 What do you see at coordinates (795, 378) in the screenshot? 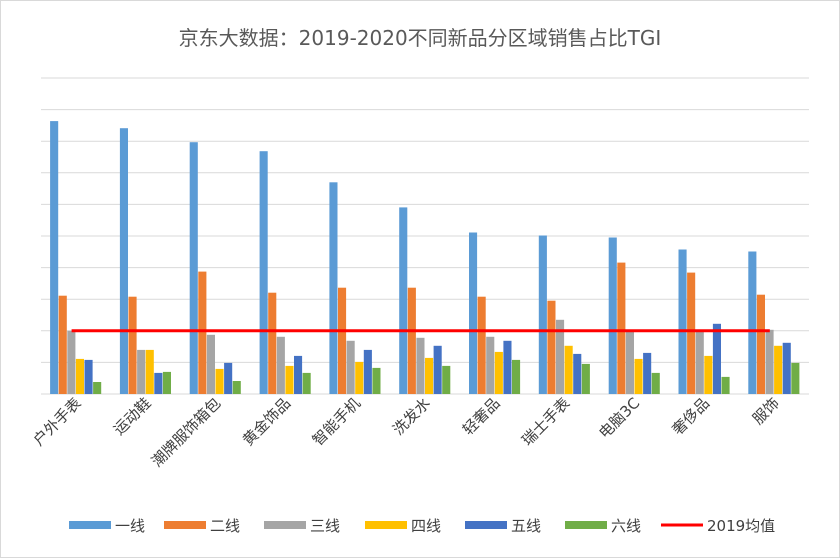
I see `bar-六线-服饰` at bounding box center [795, 378].